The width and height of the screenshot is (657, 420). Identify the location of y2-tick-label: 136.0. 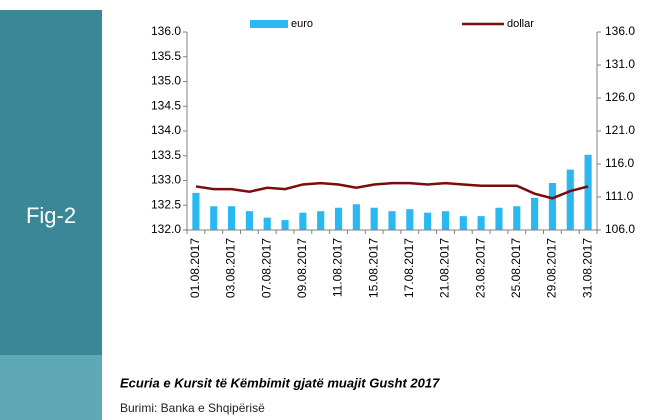
(620, 31).